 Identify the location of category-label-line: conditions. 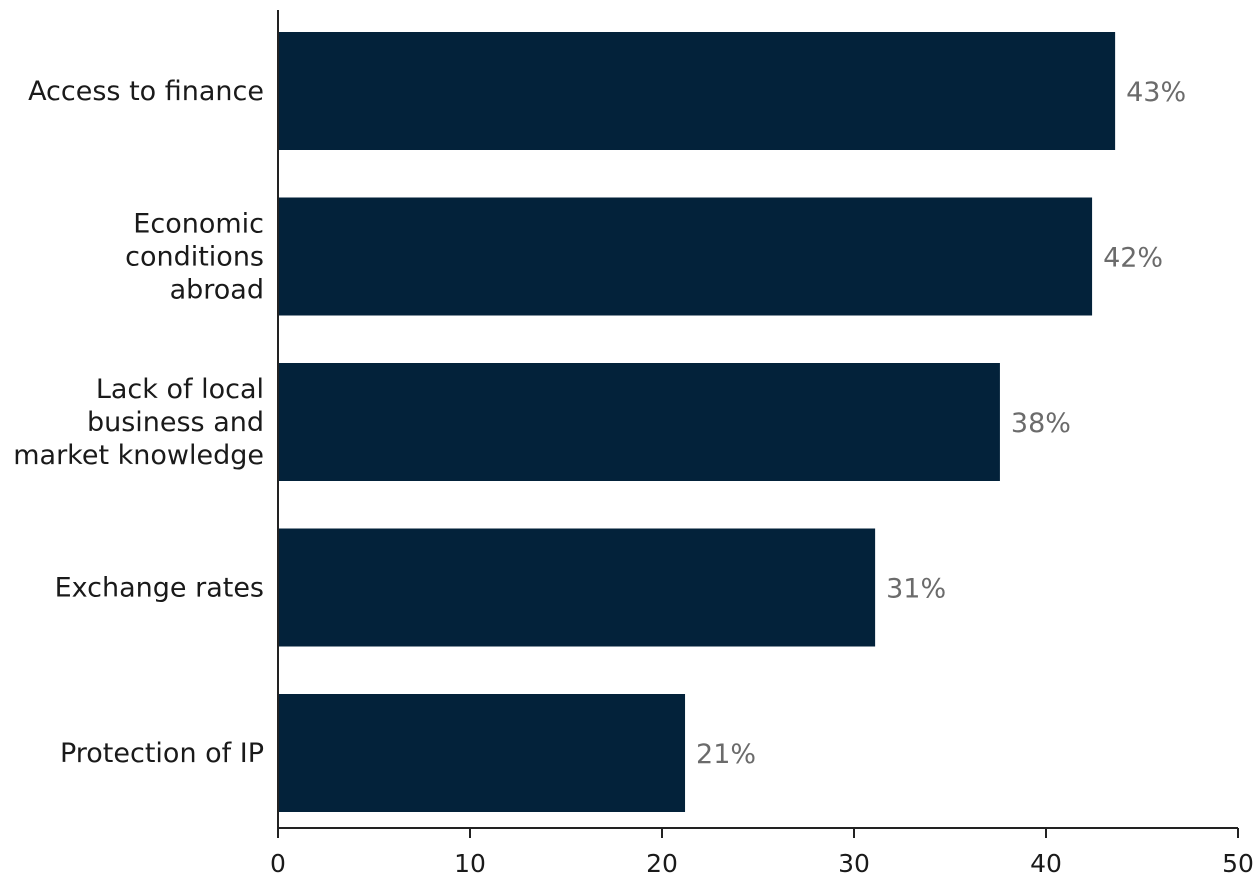
(194, 257).